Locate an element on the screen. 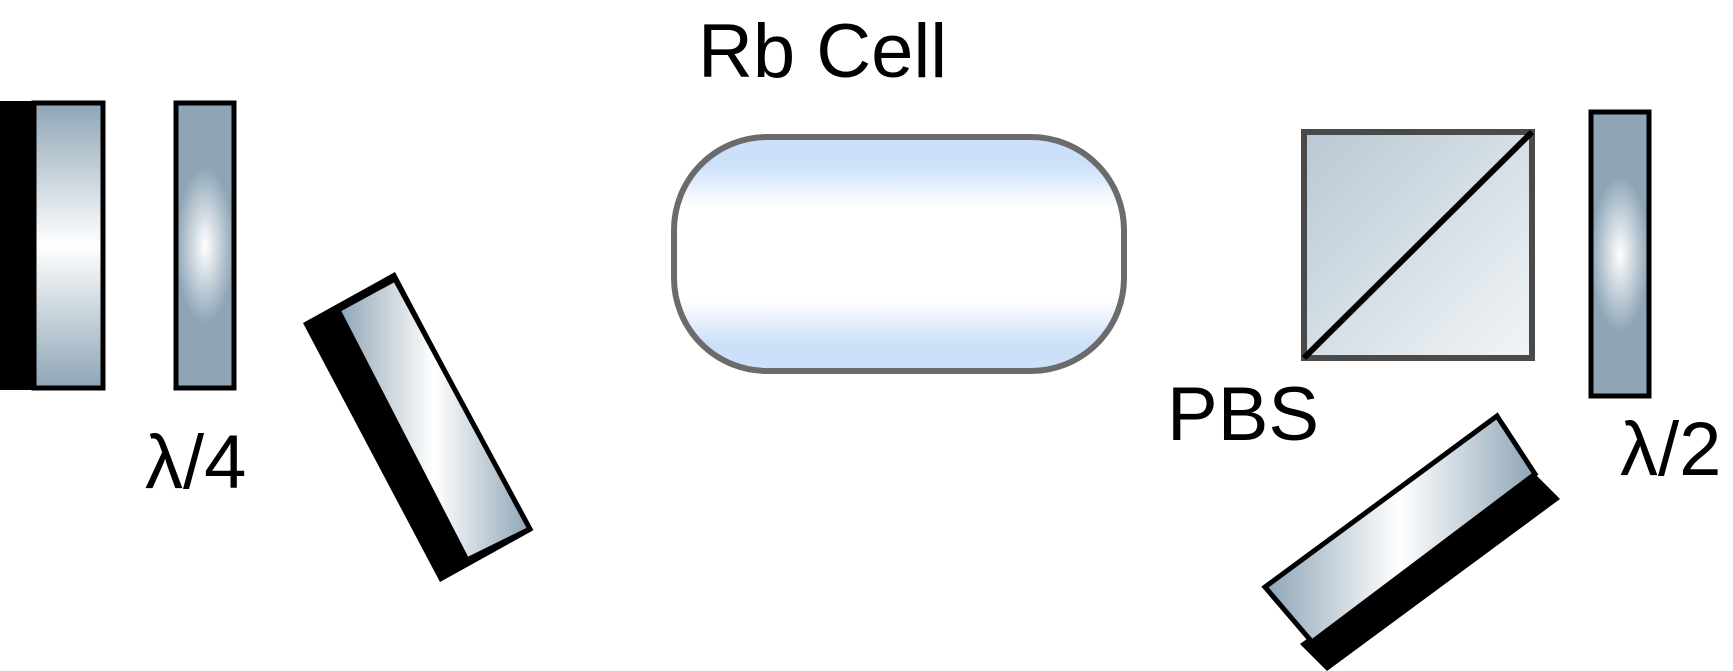  rb-cell-label: Rb Cell is located at coordinates (822, 51).